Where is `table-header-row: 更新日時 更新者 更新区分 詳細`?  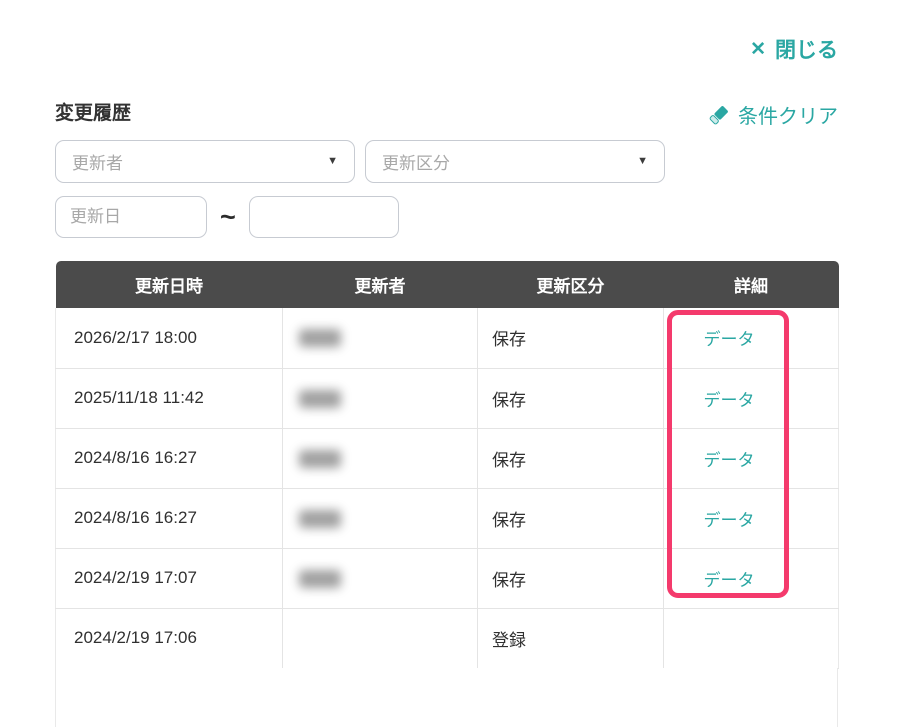 table-header-row: 更新日時 更新者 更新区分 詳細 is located at coordinates (447, 284).